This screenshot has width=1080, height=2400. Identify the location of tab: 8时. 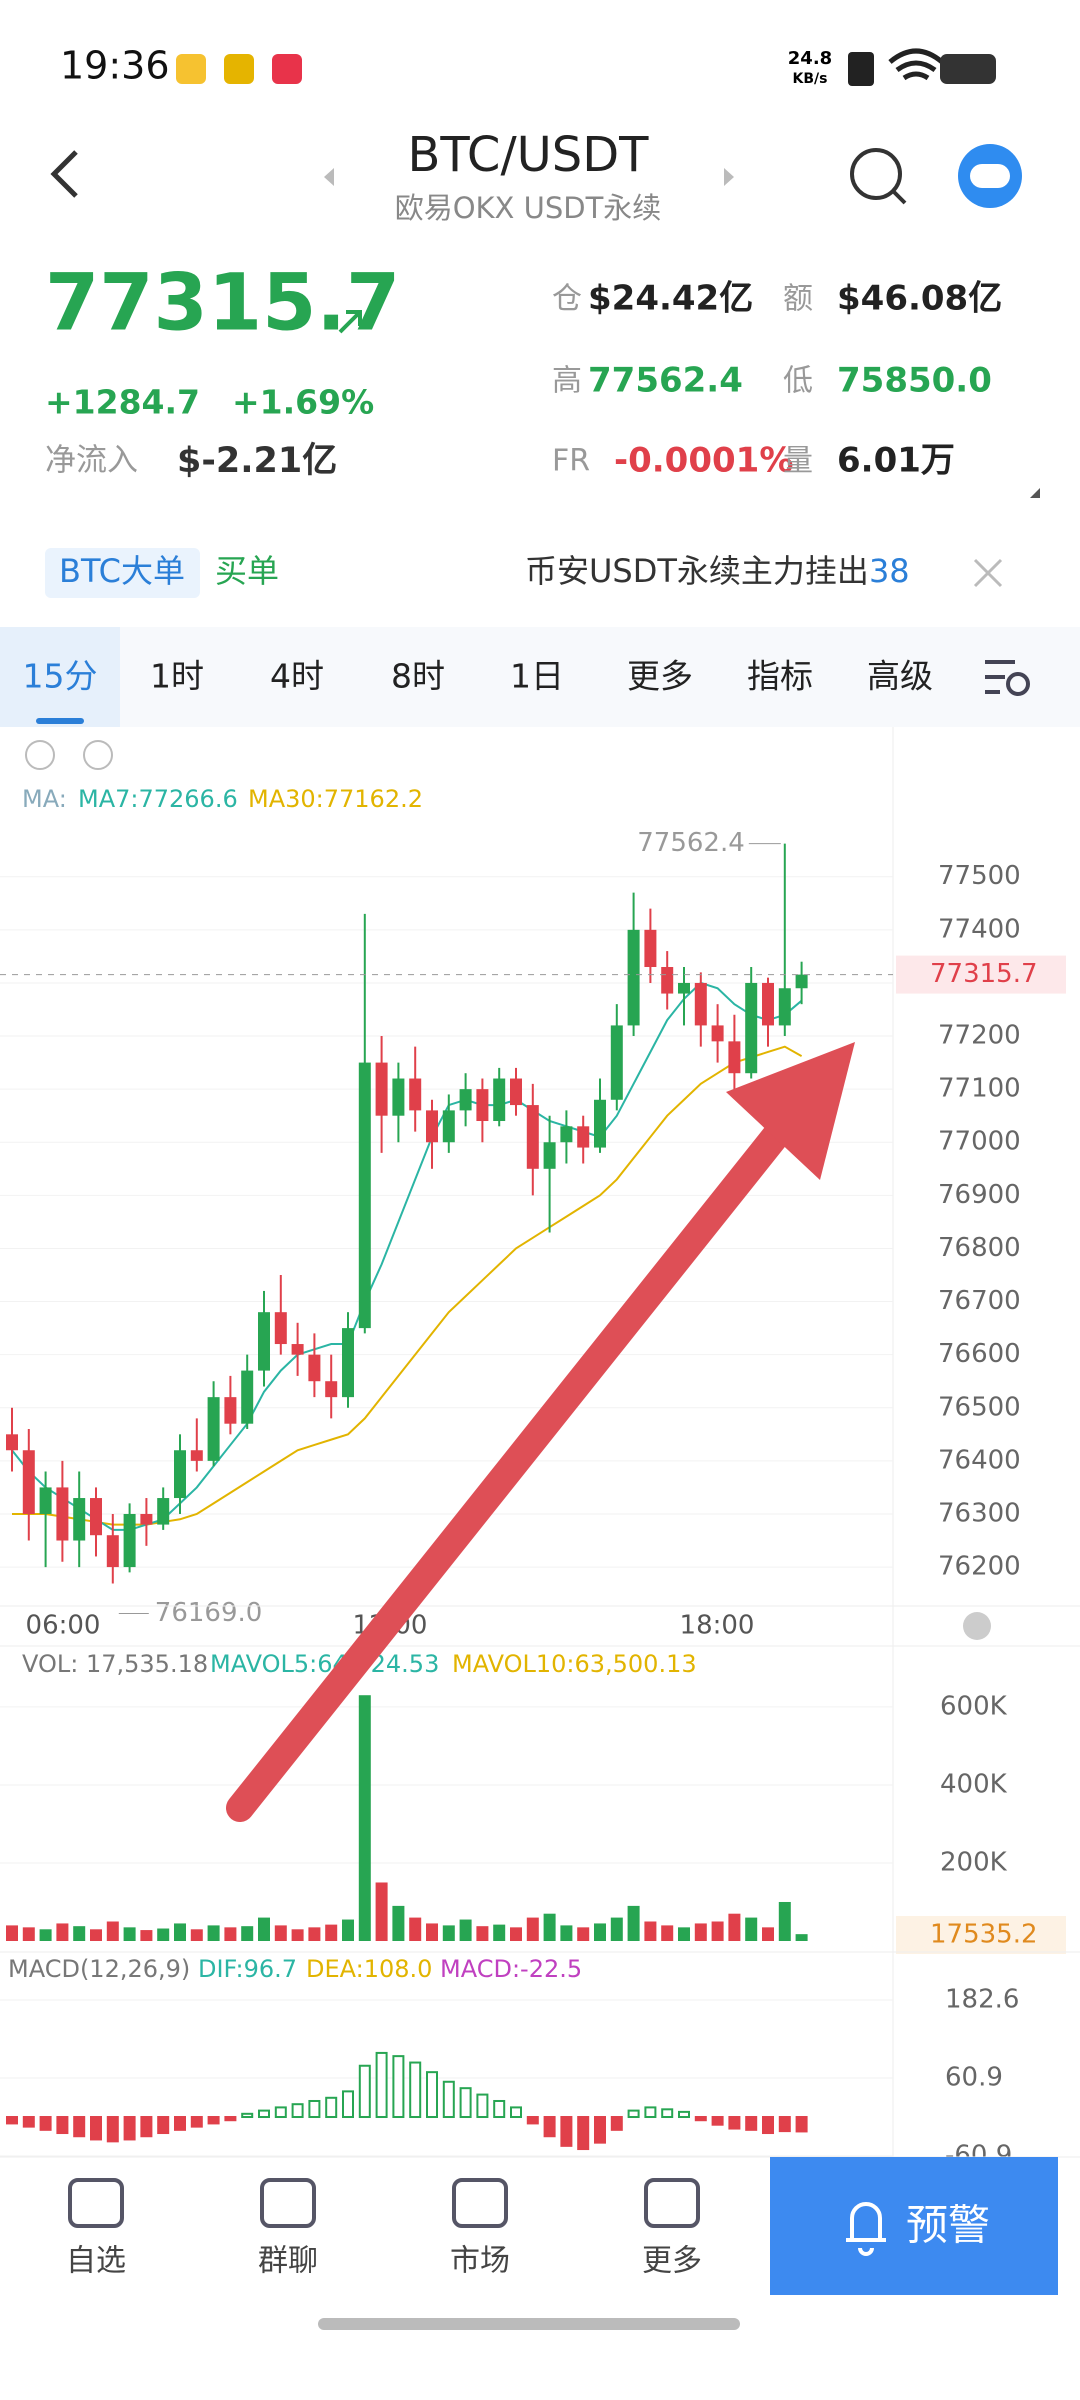
(418, 676).